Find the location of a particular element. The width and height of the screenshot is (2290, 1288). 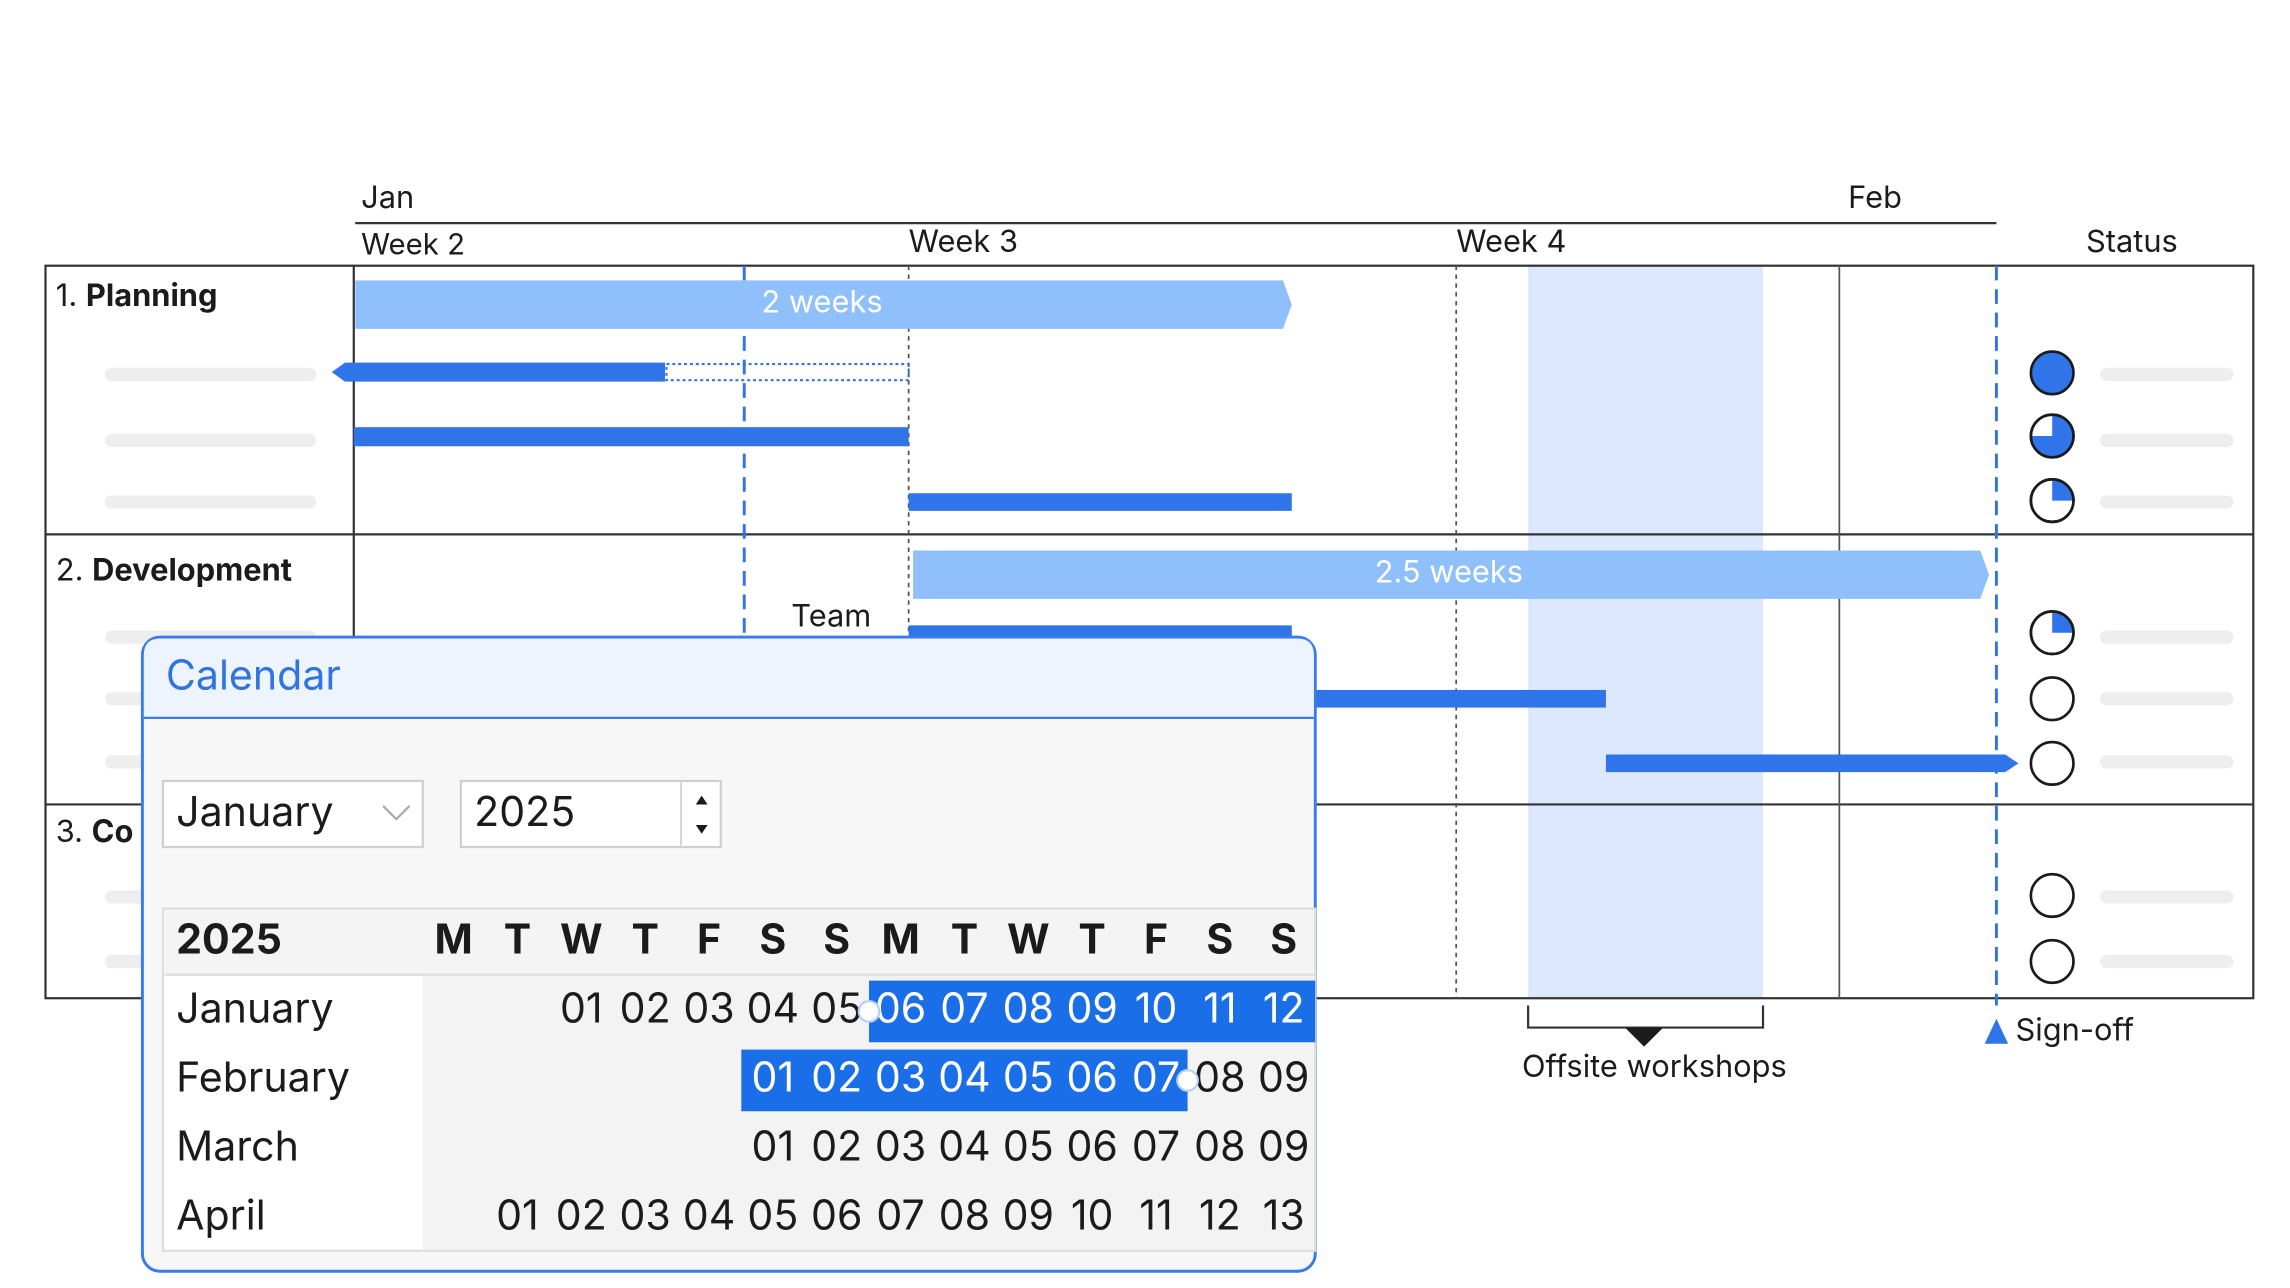

section-label: 3. Co is located at coordinates (95, 831).